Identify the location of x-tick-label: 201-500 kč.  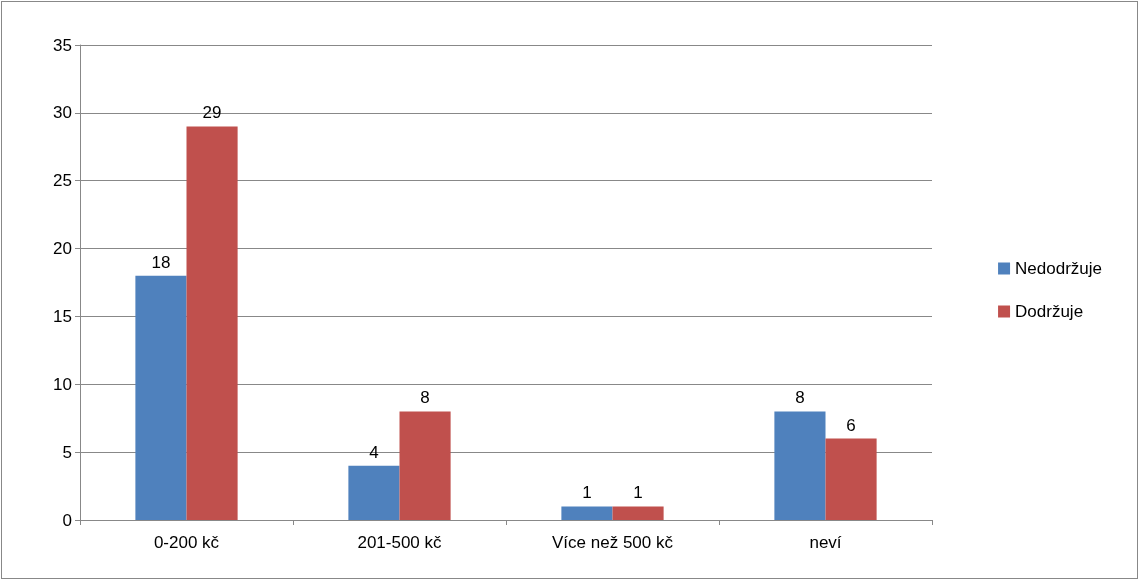
(400, 542).